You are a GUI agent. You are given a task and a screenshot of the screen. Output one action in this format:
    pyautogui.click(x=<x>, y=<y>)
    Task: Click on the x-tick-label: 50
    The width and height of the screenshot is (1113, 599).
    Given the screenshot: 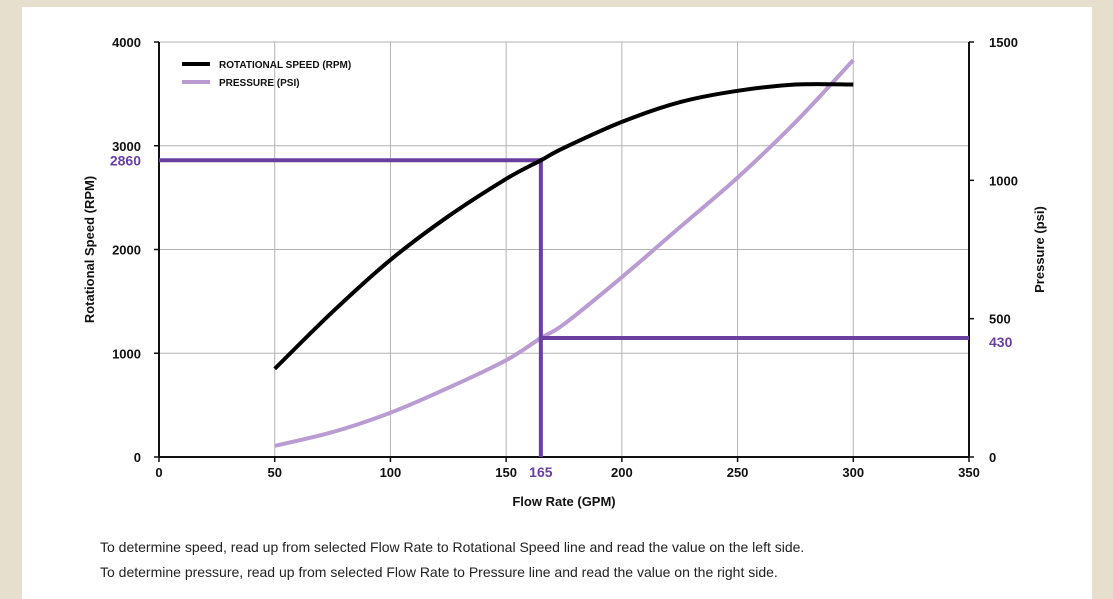 What is the action you would take?
    pyautogui.click(x=274, y=472)
    